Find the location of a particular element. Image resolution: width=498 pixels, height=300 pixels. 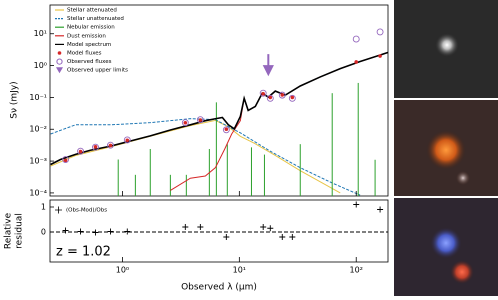

x-tick-label: 10⁰ is located at coordinates (122, 270).